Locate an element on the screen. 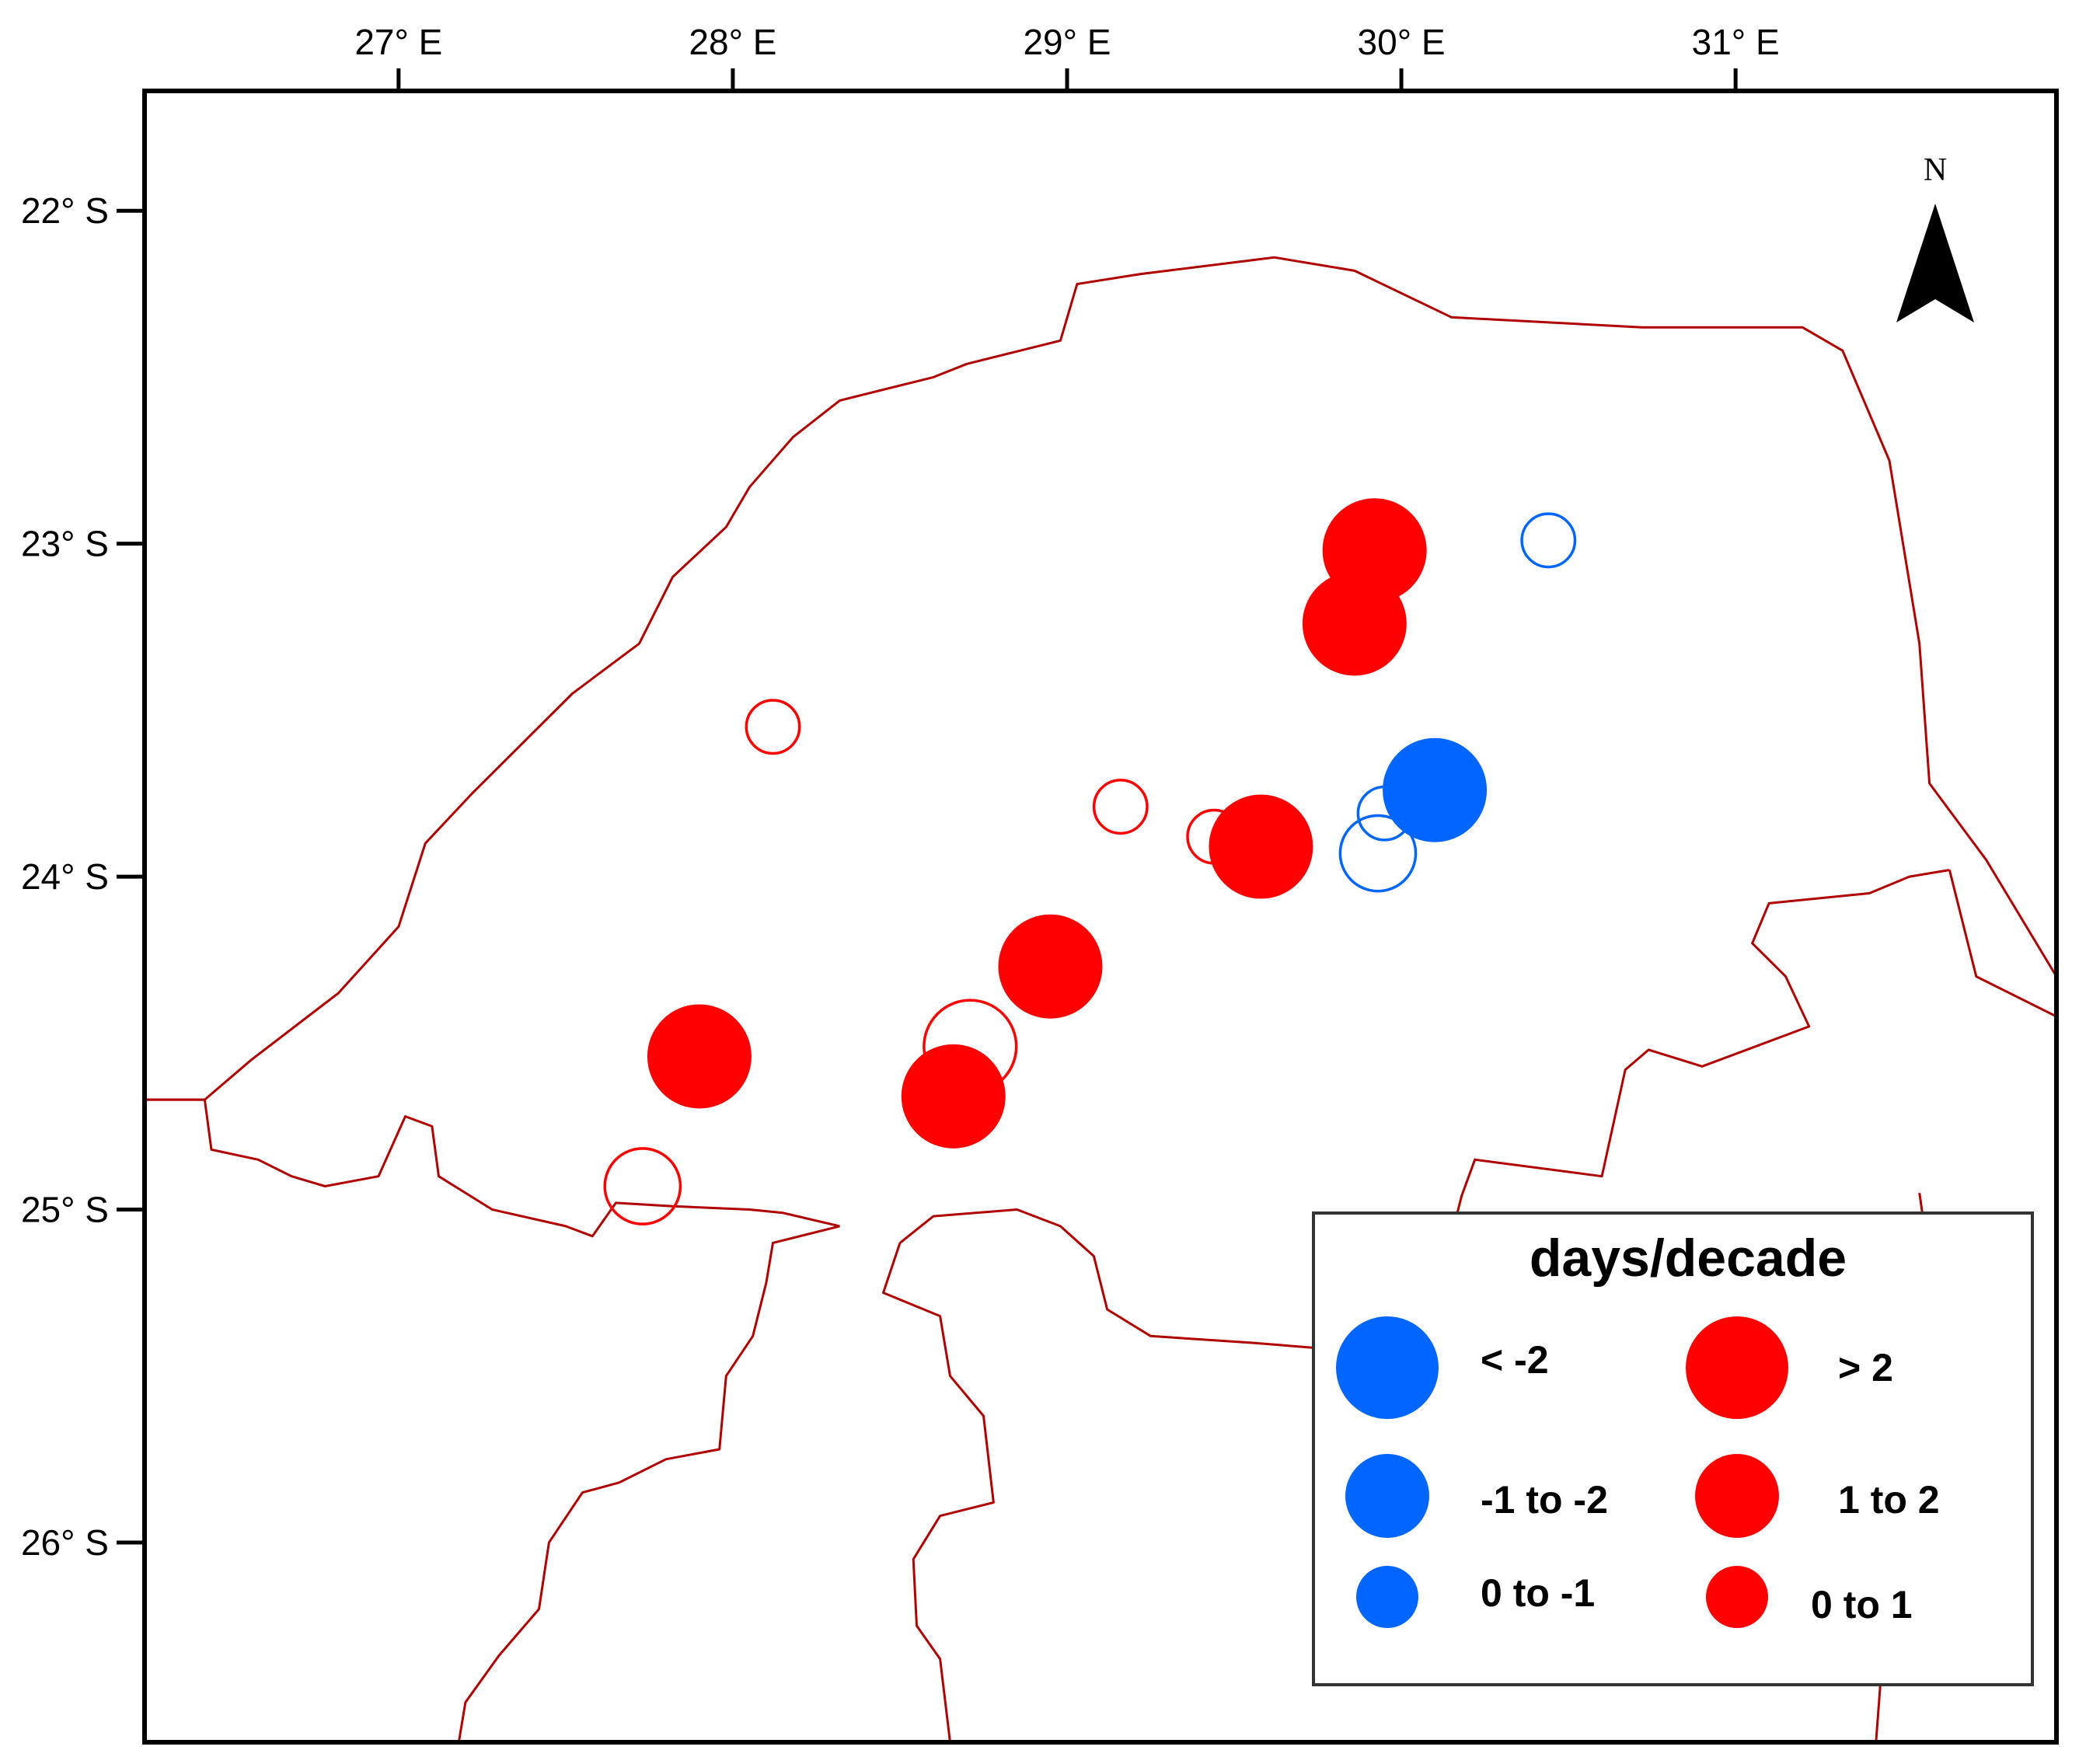 This screenshot has width=2079, height=1764. legend-label: < -2 is located at coordinates (1515, 1360).